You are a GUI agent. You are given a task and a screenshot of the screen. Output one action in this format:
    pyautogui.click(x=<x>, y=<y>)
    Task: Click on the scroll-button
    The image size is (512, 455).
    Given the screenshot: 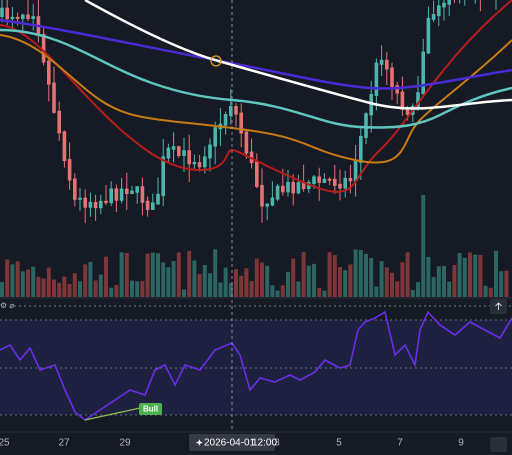 What is the action you would take?
    pyautogui.click(x=498, y=444)
    